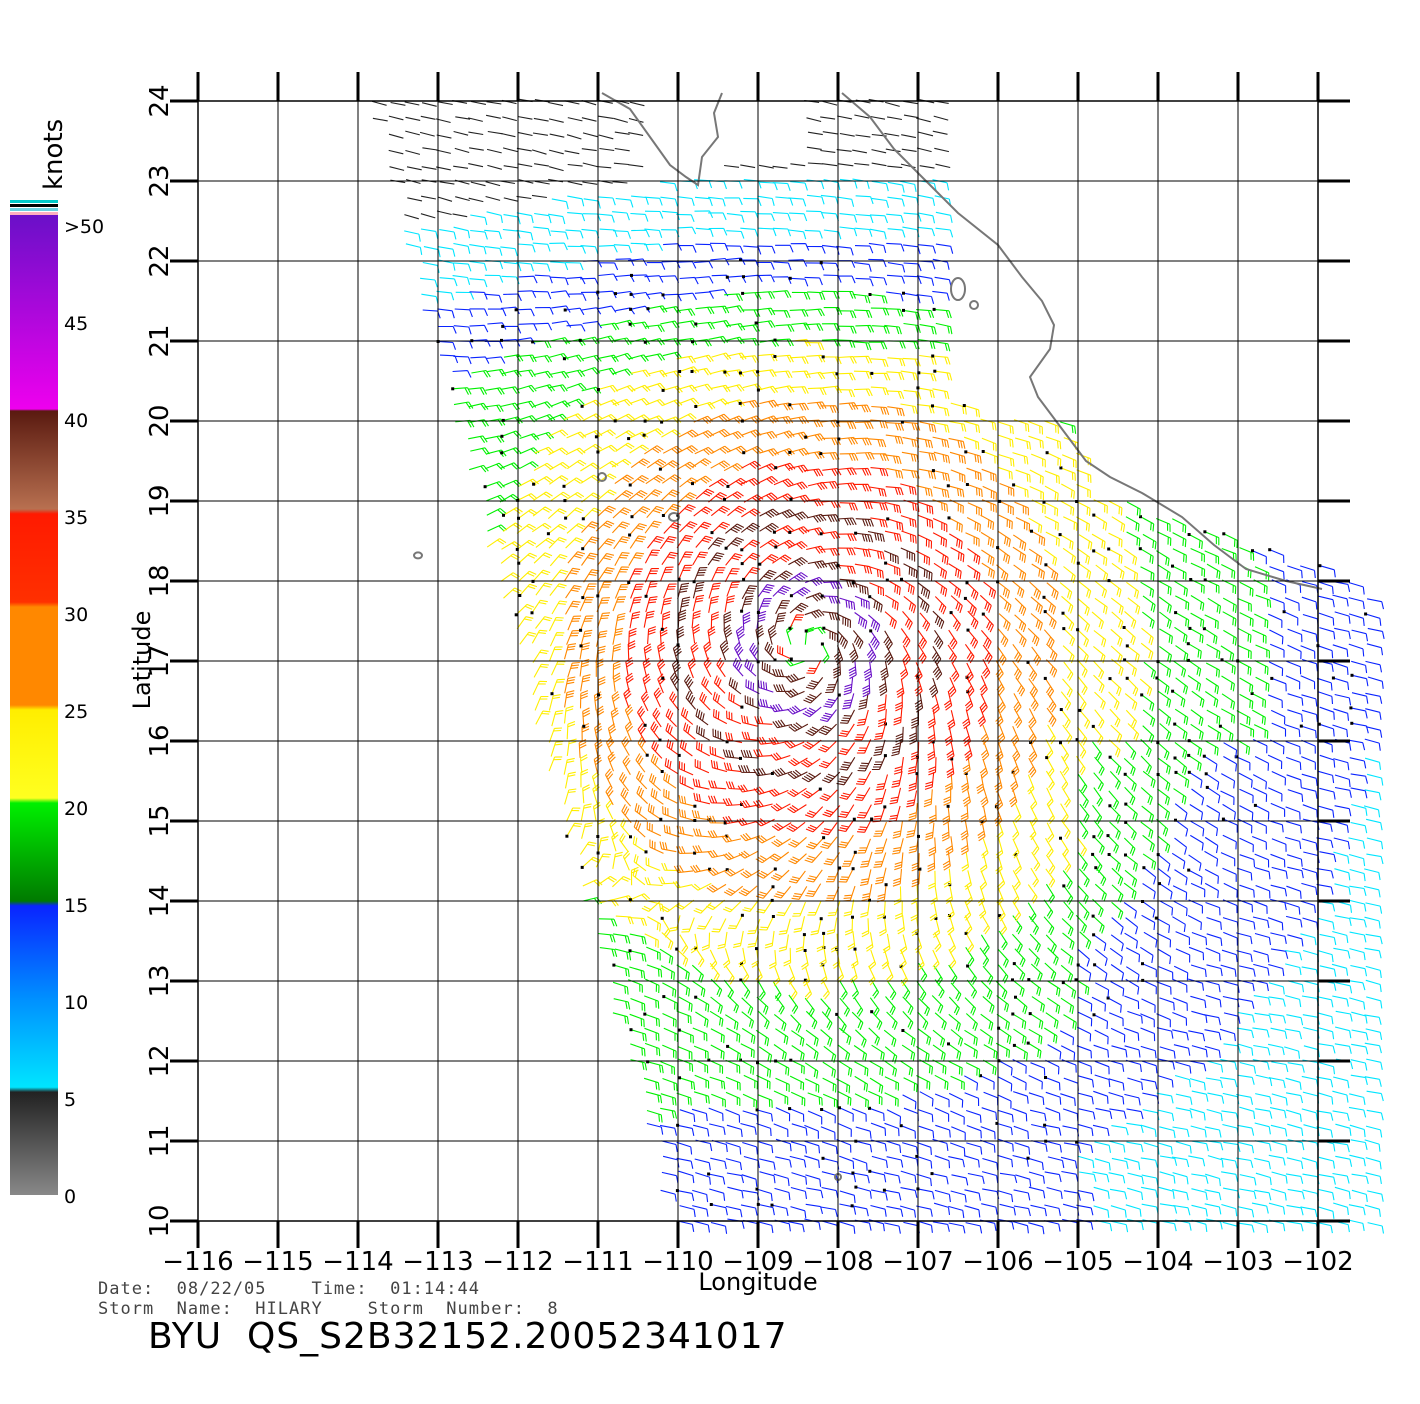  What do you see at coordinates (76, 615) in the screenshot?
I see `legend-label: 30` at bounding box center [76, 615].